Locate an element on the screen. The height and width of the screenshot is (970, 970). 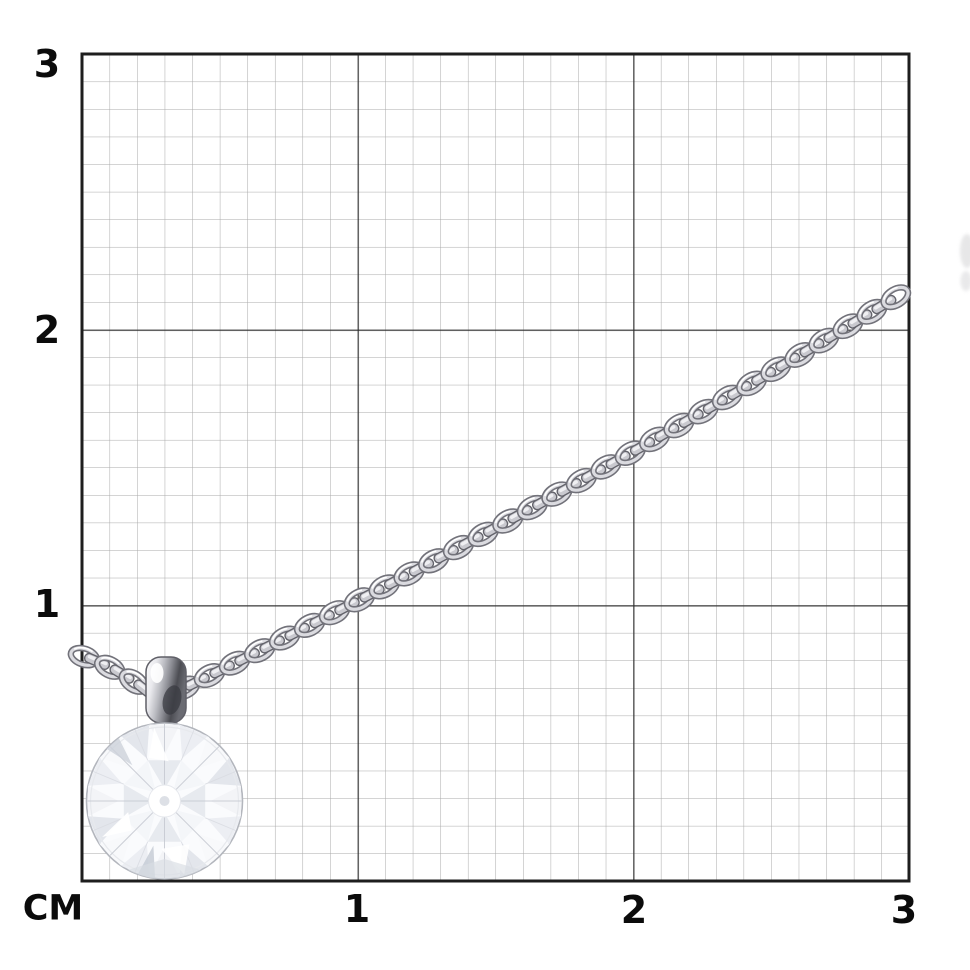
y-axis-tick-3: 3 is located at coordinates (47, 64).